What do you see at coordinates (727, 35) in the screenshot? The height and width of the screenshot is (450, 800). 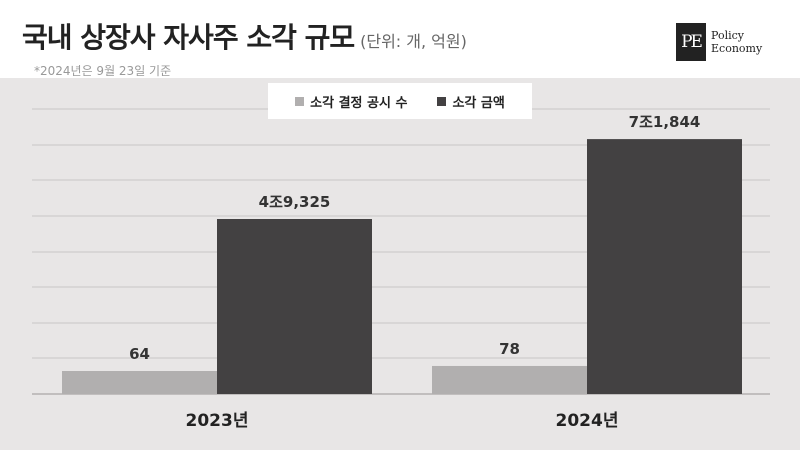 I see `logo-line-1: Policy` at bounding box center [727, 35].